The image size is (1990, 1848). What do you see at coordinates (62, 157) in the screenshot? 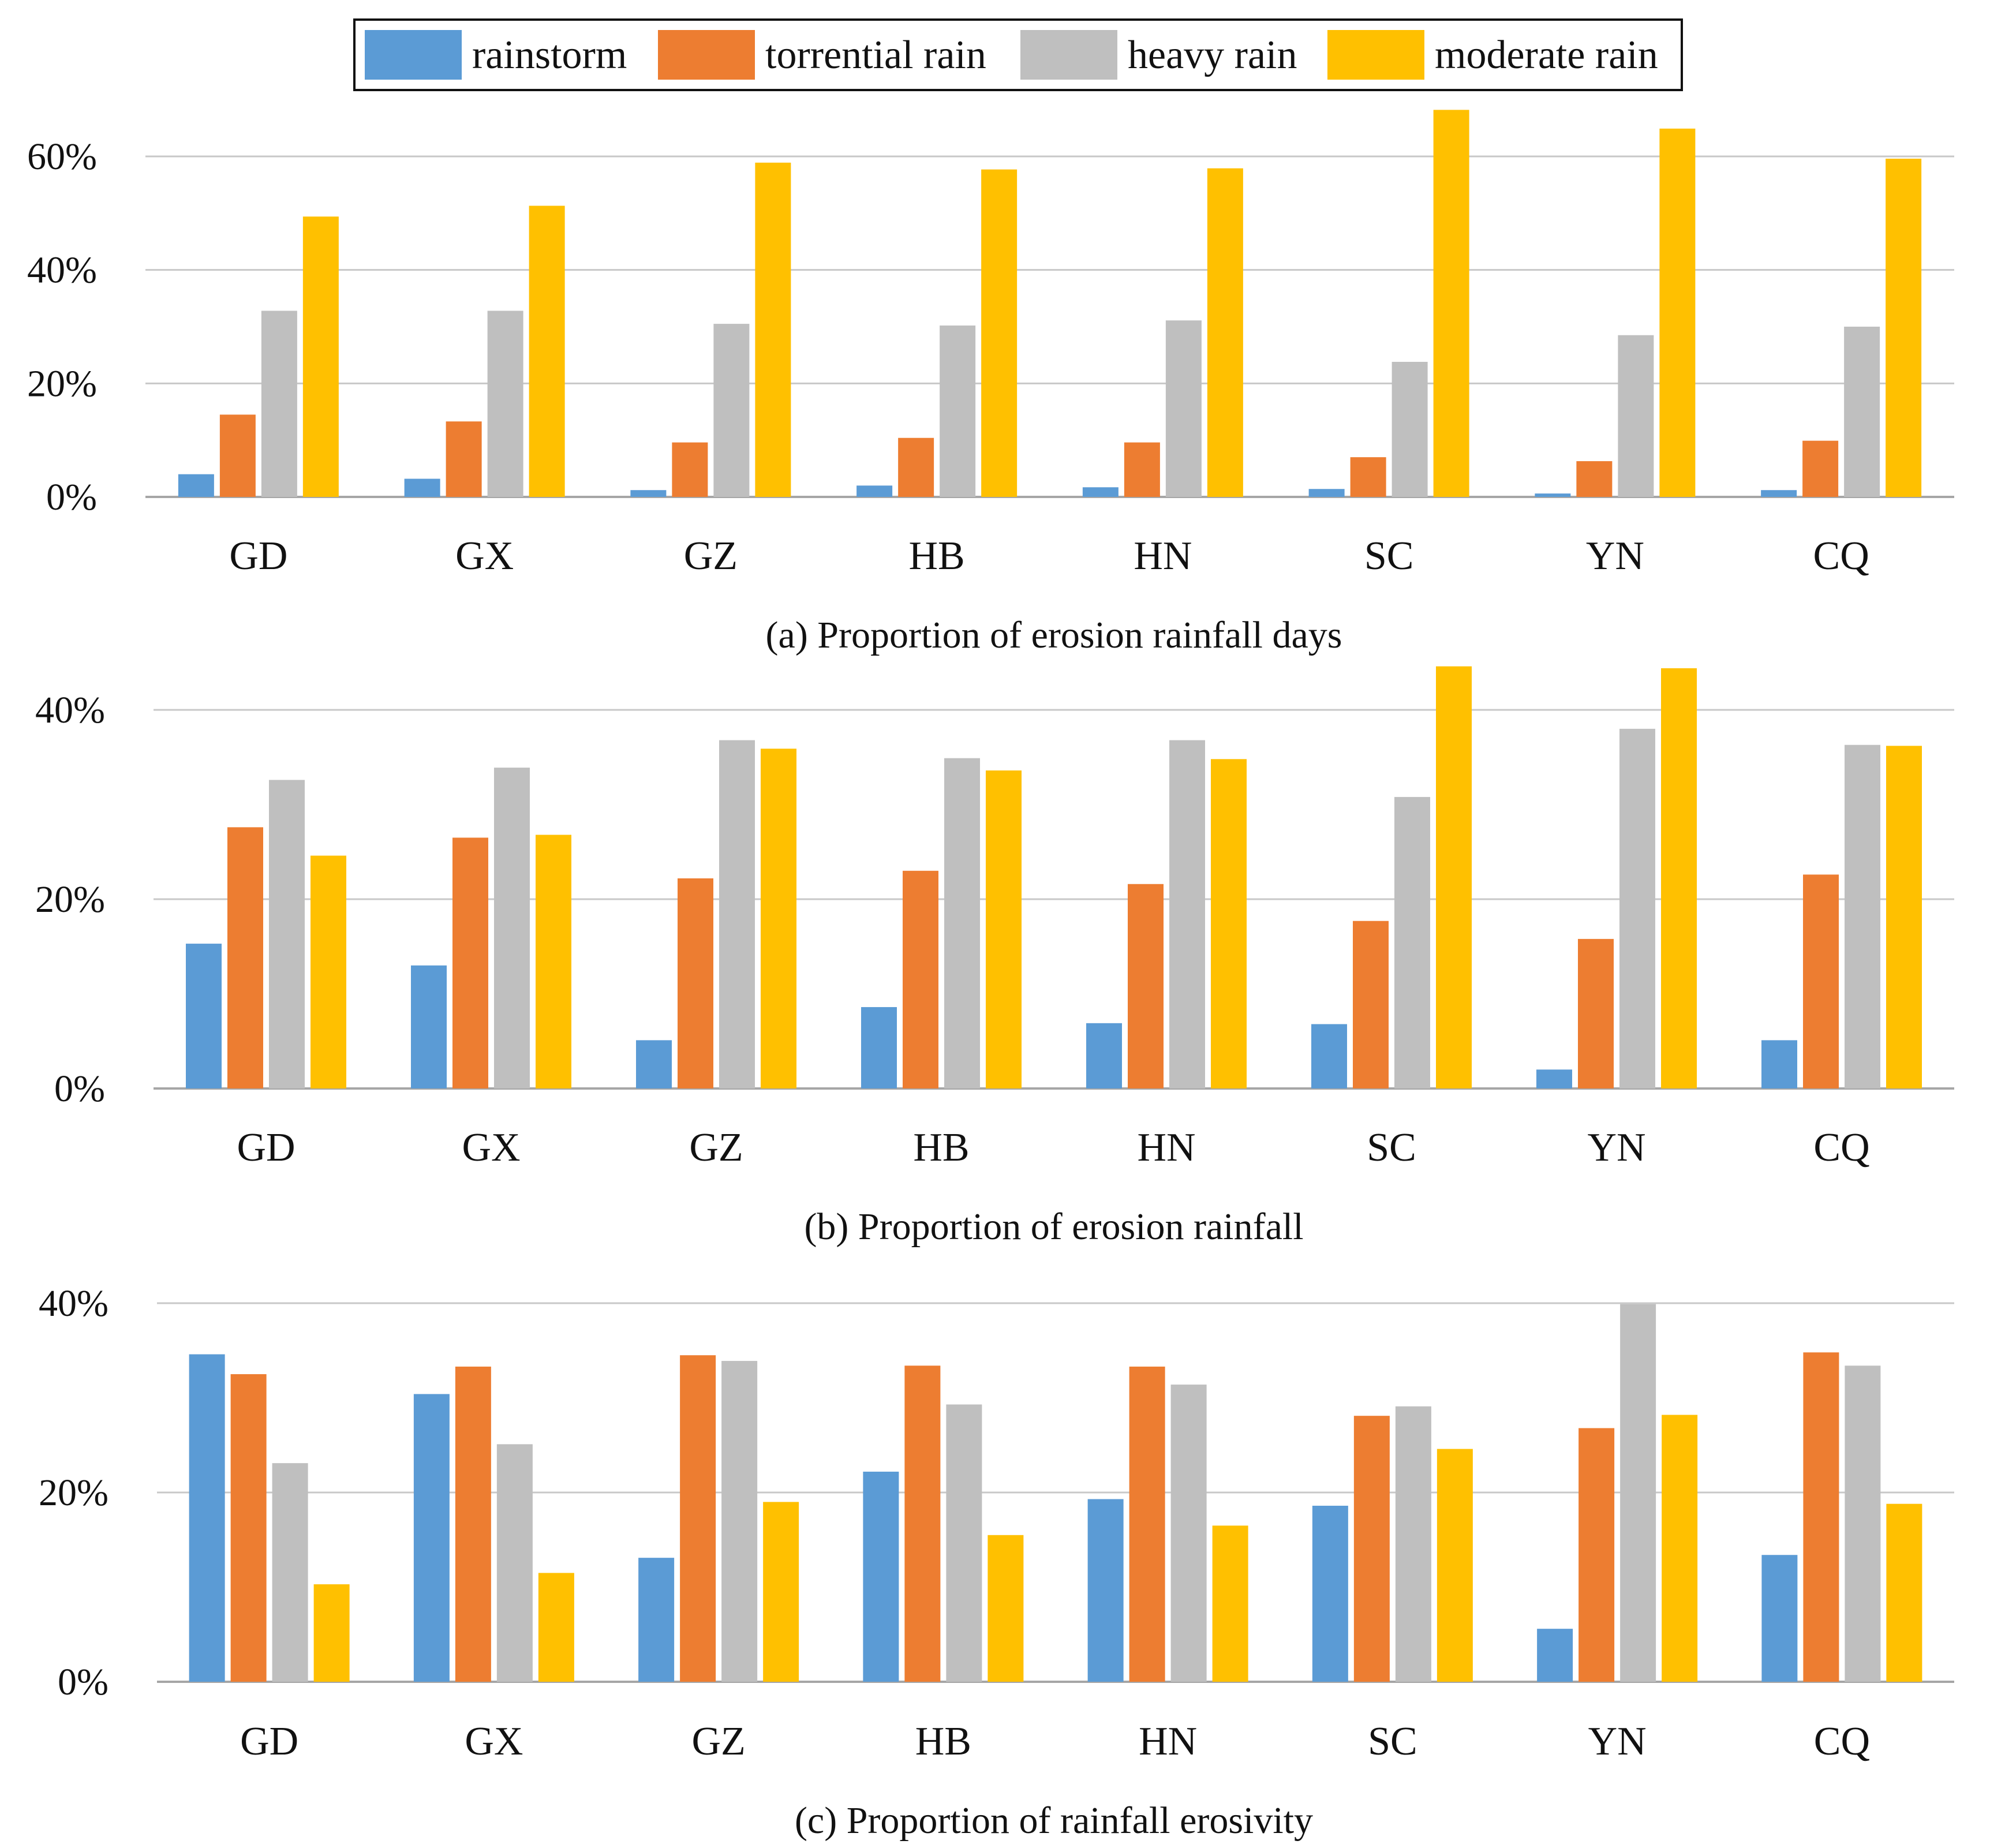
I see `y-tick-label: 60%` at bounding box center [62, 157].